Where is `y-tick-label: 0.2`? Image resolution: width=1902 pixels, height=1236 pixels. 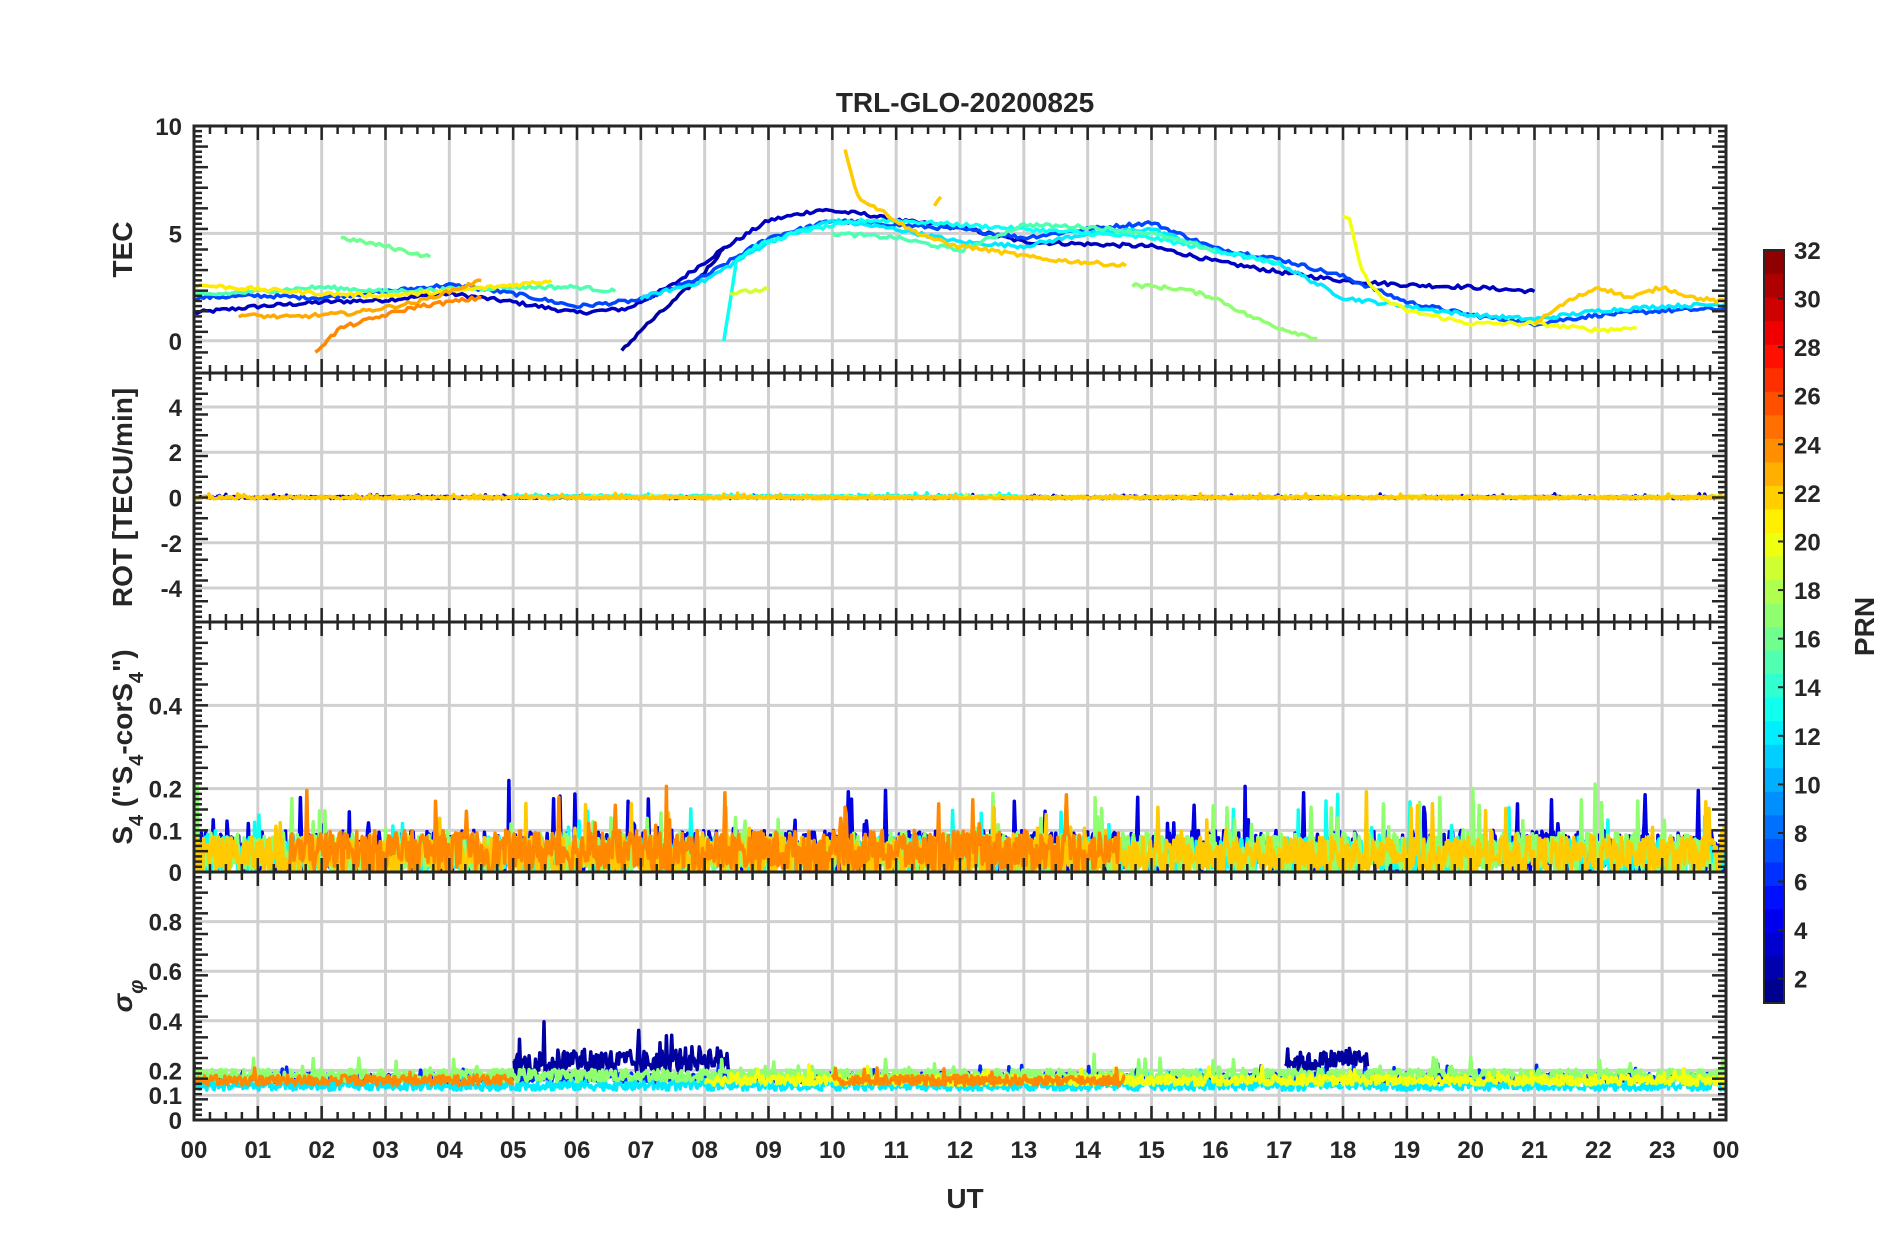
y-tick-label: 0.2 is located at coordinates (165, 790).